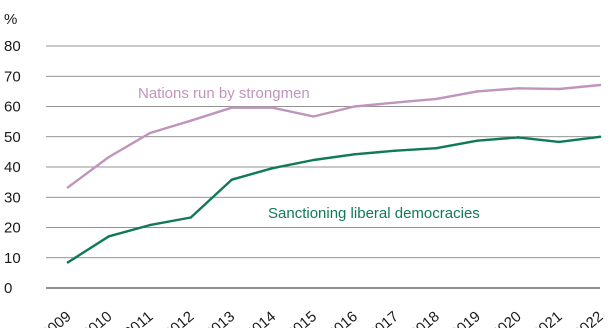 This screenshot has height=328, width=611. Describe the element at coordinates (465, 318) in the screenshot. I see `x-tick-label: 2019` at that location.